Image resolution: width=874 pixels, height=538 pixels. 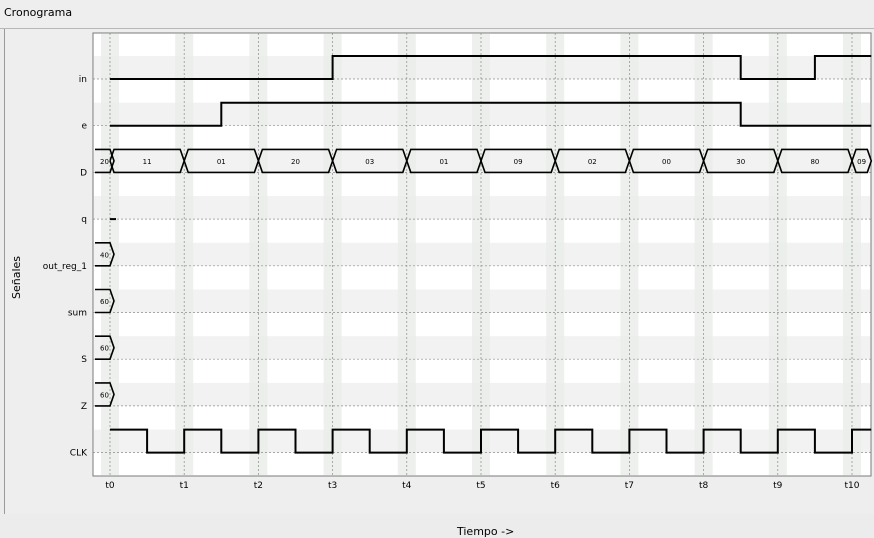 What do you see at coordinates (84, 127) in the screenshot?
I see `signal-label: e` at bounding box center [84, 127].